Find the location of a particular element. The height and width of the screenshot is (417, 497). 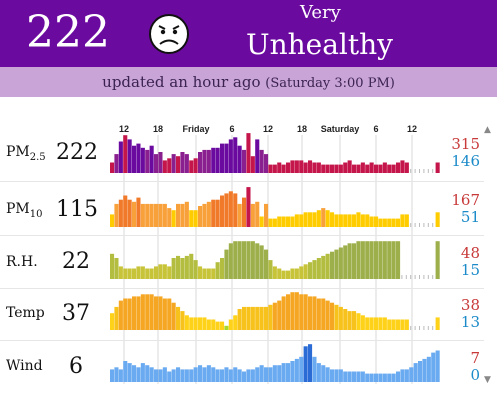

updated-text: updated an hour ago is located at coordinates (181, 82).